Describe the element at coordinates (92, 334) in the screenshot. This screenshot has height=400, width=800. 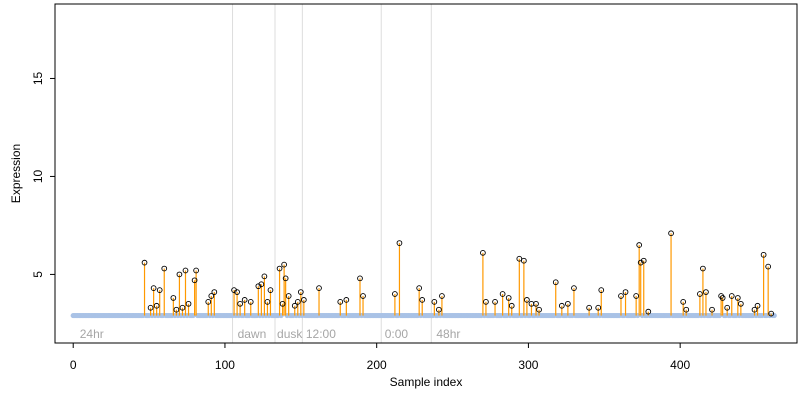
I see `region-label: 24hr` at that location.